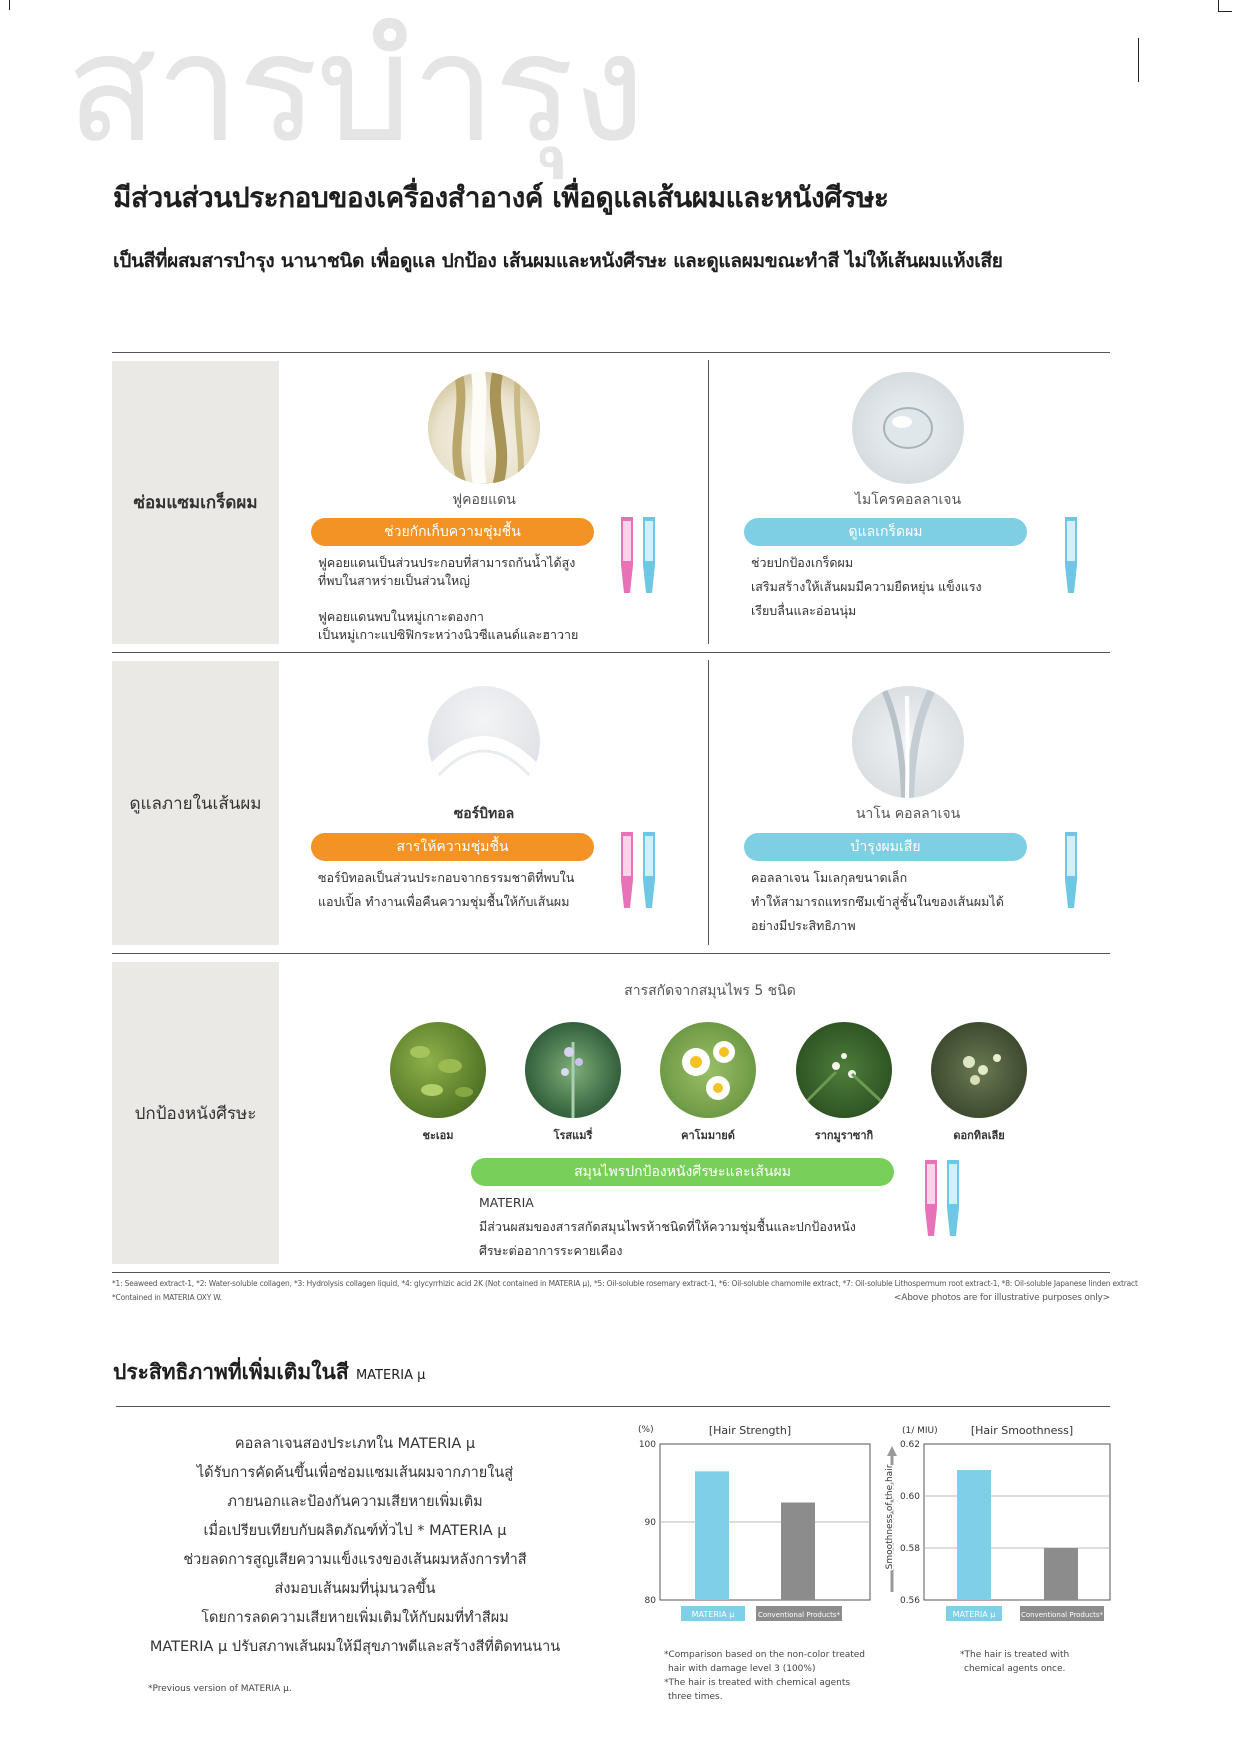 This screenshot has width=1240, height=1754. Describe the element at coordinates (452, 847) in the screenshot. I see `benefit-pill-moisturizer: สารให้ความชุ่มชื้น` at that location.